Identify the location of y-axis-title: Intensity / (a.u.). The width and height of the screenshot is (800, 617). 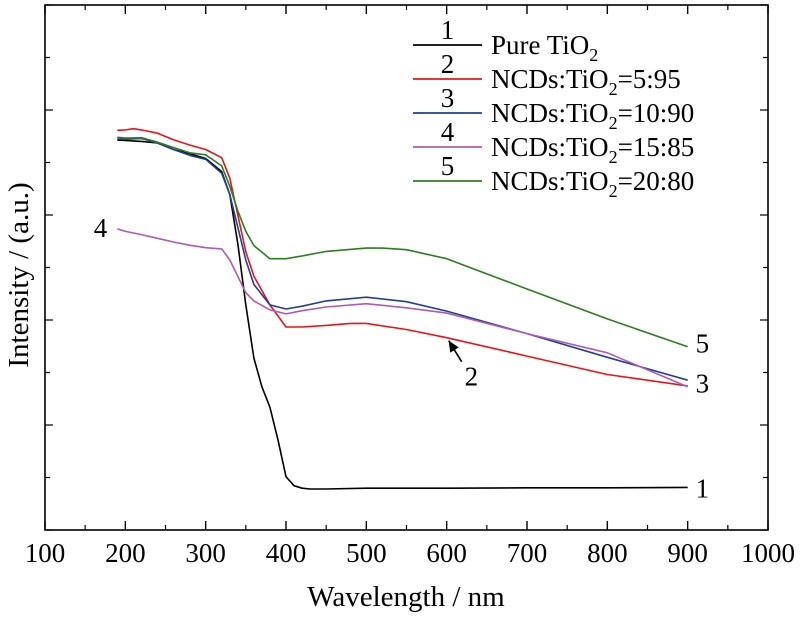
(19, 274).